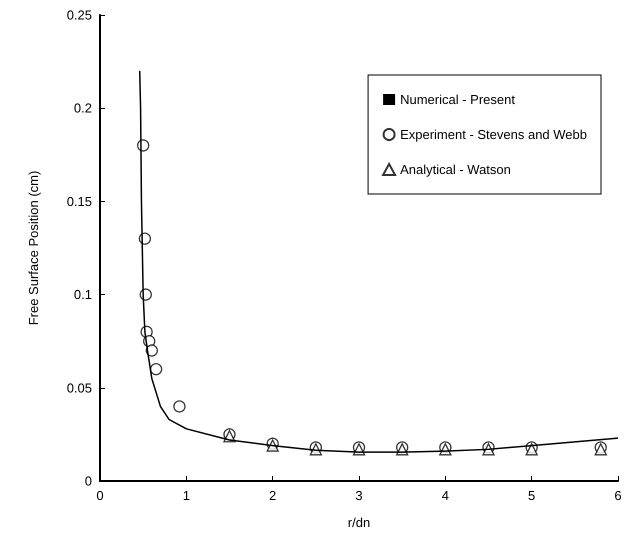 This screenshot has width=626, height=551. I want to click on y-tick-label: 0.15, so click(79, 201).